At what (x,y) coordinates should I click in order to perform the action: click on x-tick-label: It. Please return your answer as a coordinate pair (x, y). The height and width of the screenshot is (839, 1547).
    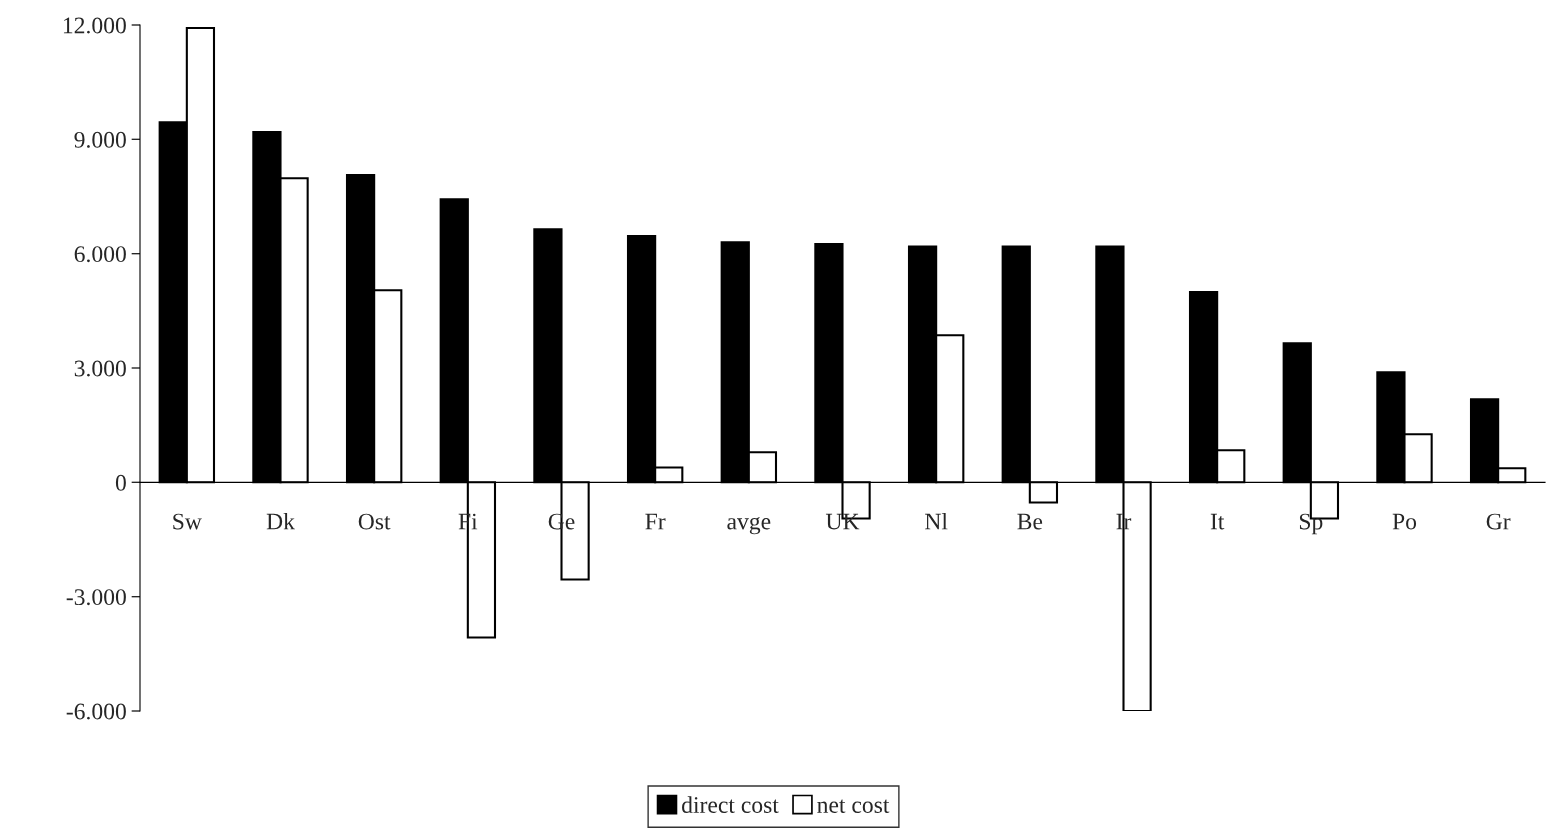
    Looking at the image, I should click on (1217, 521).